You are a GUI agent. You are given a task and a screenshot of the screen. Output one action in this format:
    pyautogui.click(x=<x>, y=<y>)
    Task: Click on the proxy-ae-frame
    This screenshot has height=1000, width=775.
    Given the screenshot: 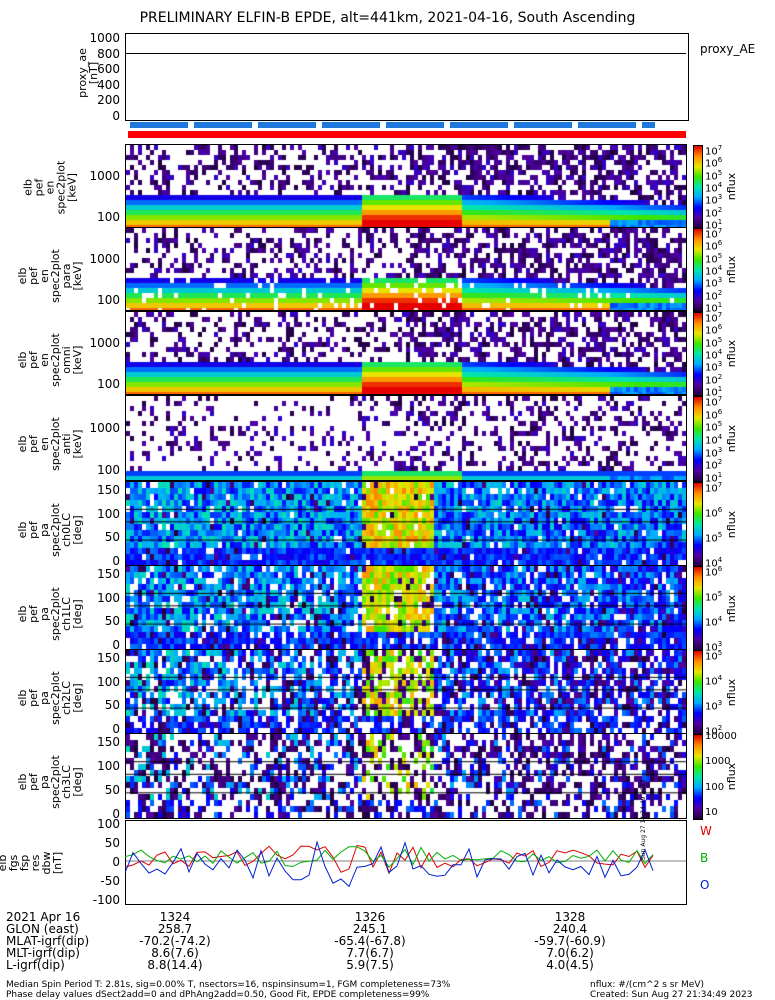 What is the action you would take?
    pyautogui.click(x=407, y=77)
    